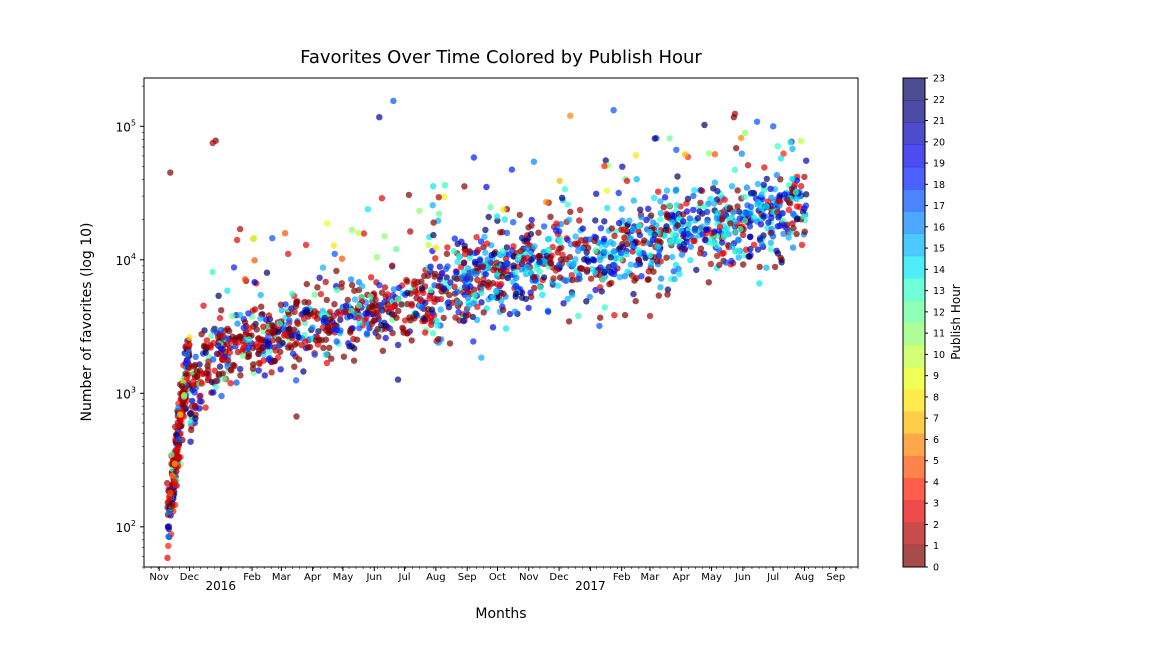  Describe the element at coordinates (436, 577) in the screenshot. I see `x-tick-label: Aug` at that location.